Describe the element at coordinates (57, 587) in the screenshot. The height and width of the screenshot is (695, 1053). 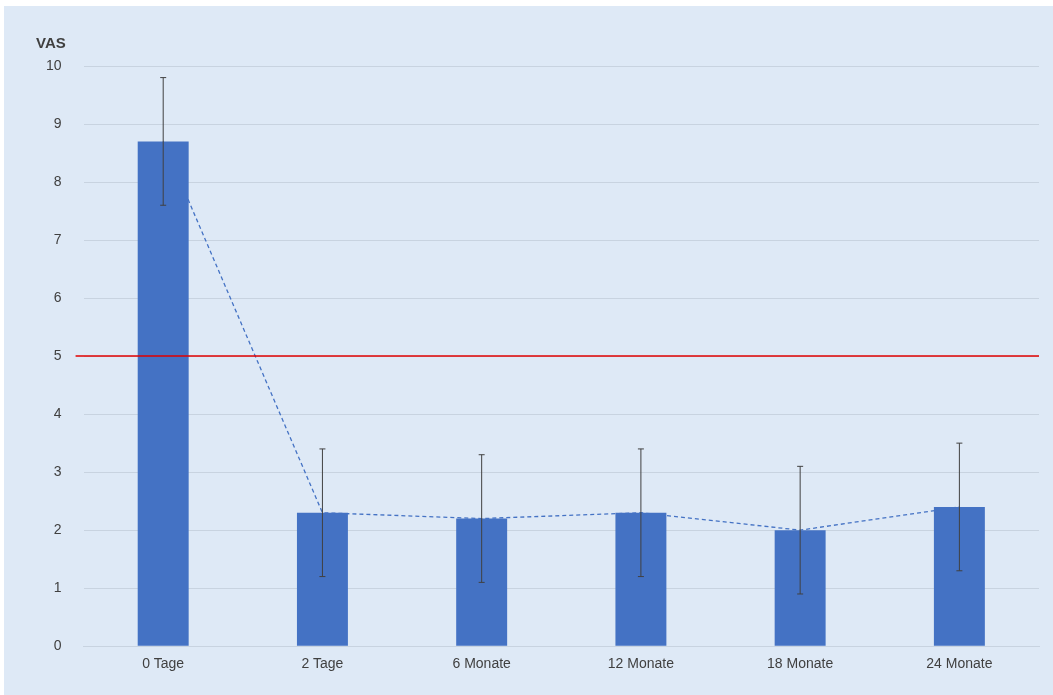
I see `y-tick-label: 1` at that location.